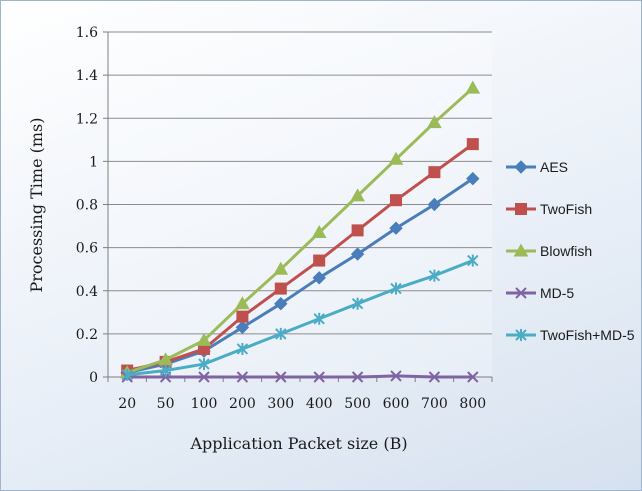 The image size is (642, 491). I want to click on y-tick-label: 0.2, so click(87, 335).